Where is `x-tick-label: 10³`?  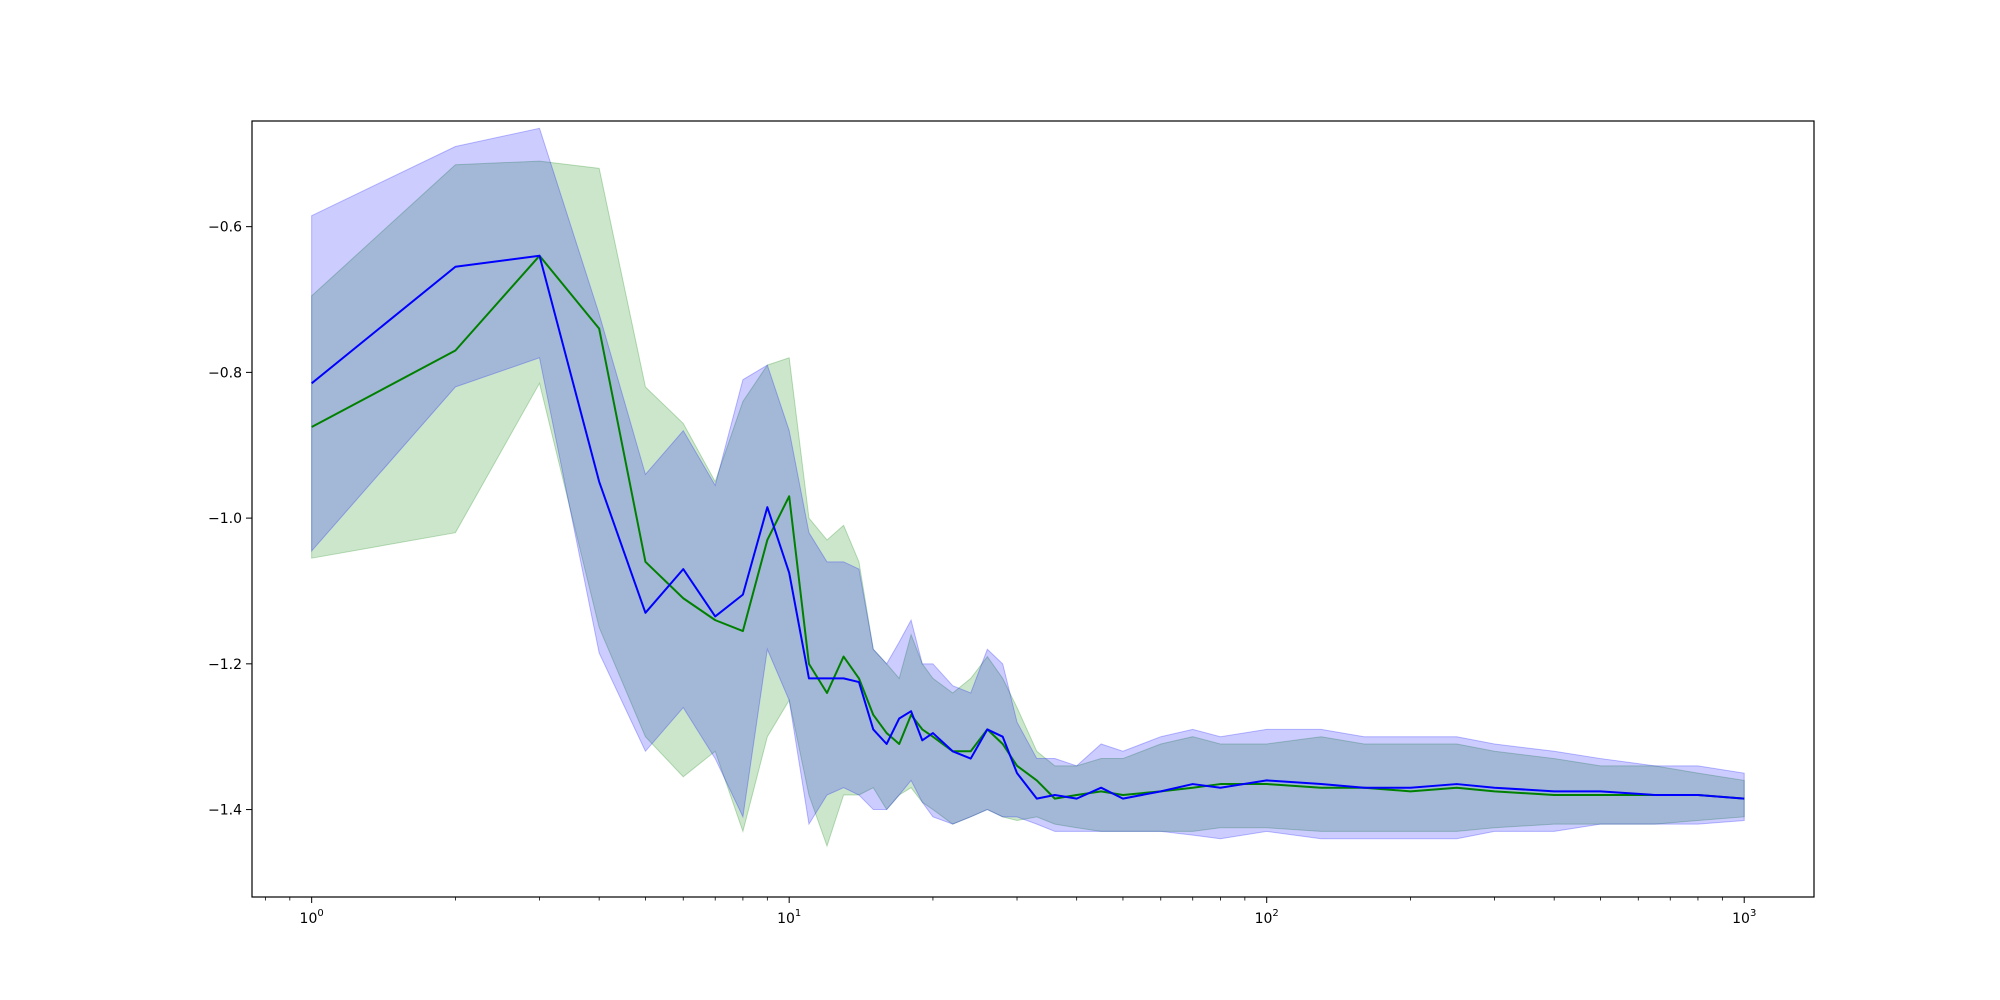
x-tick-label: 10³ is located at coordinates (1744, 917).